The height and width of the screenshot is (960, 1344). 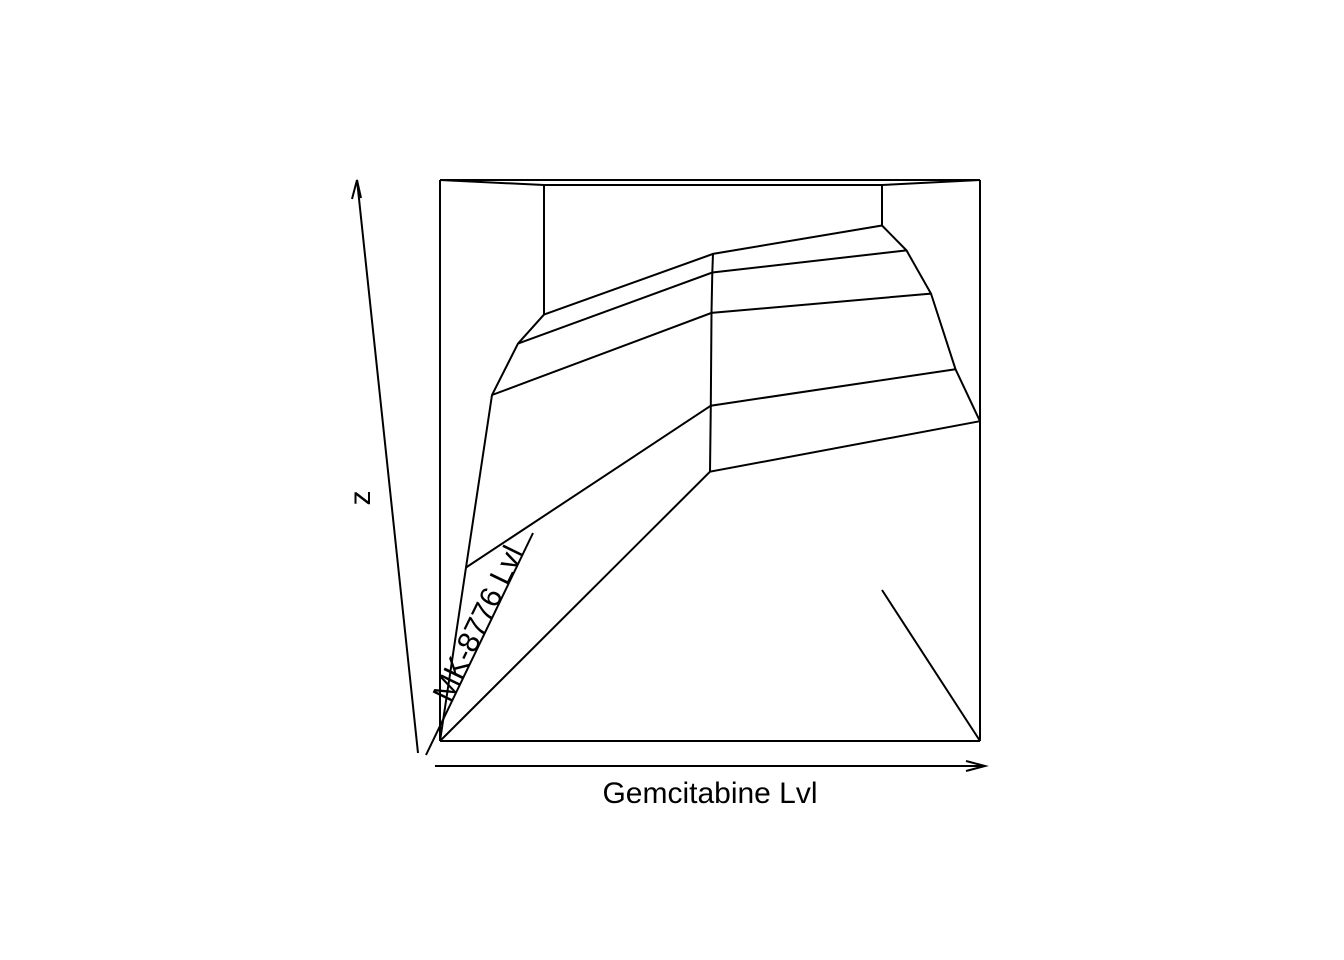 What do you see at coordinates (709, 793) in the screenshot?
I see `x-axis-label: Gemcitabine Lvl` at bounding box center [709, 793].